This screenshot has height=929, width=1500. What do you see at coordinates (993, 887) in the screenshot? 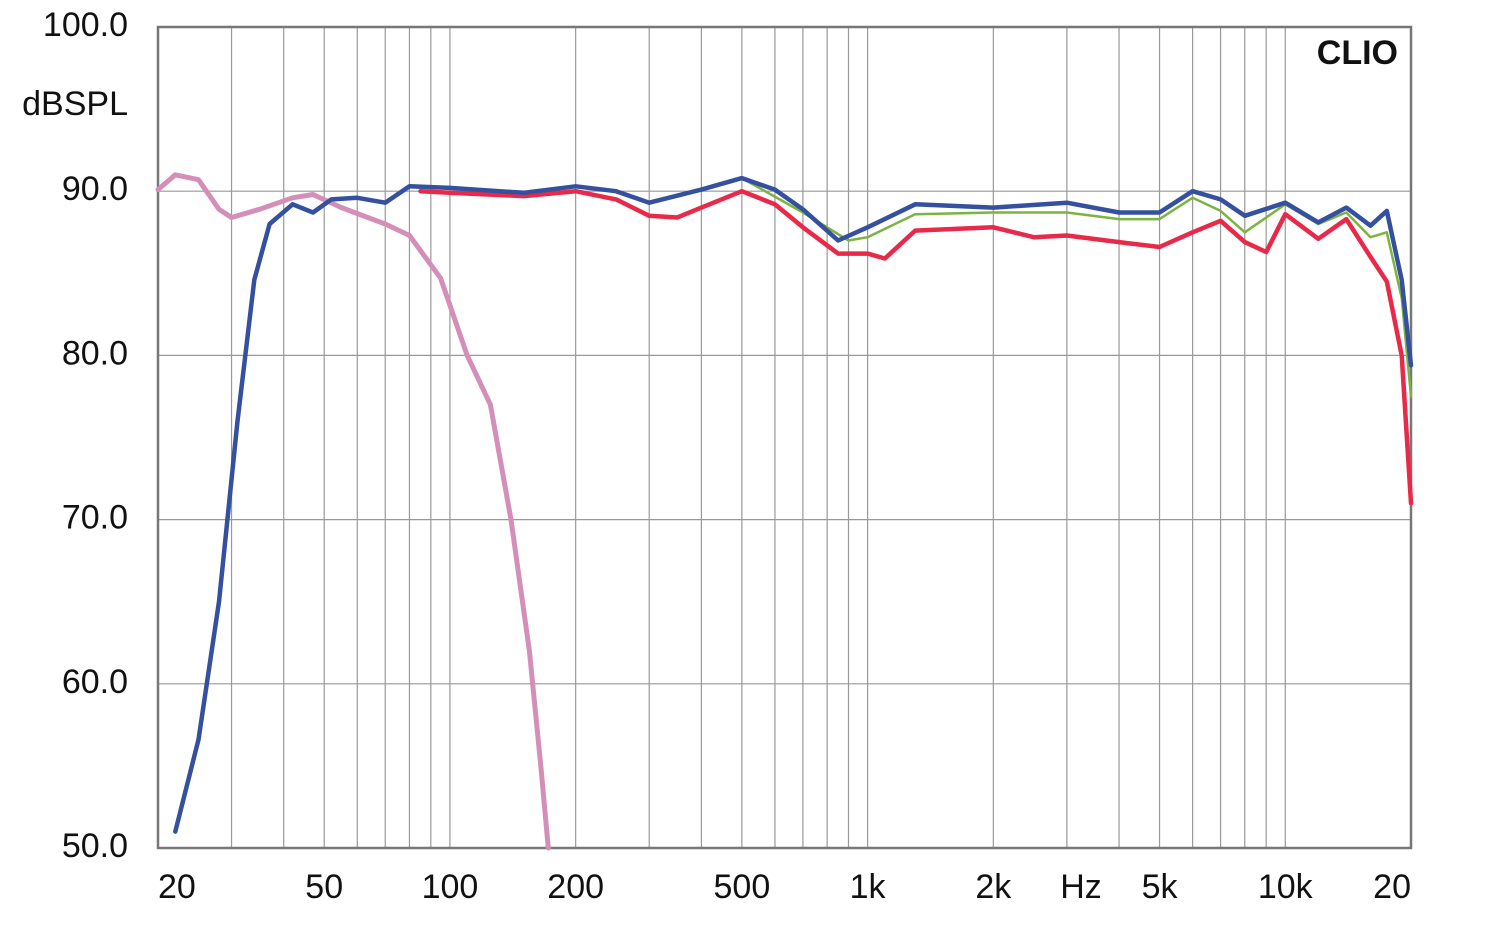
I see `x-tick-label: 2k` at bounding box center [993, 887].